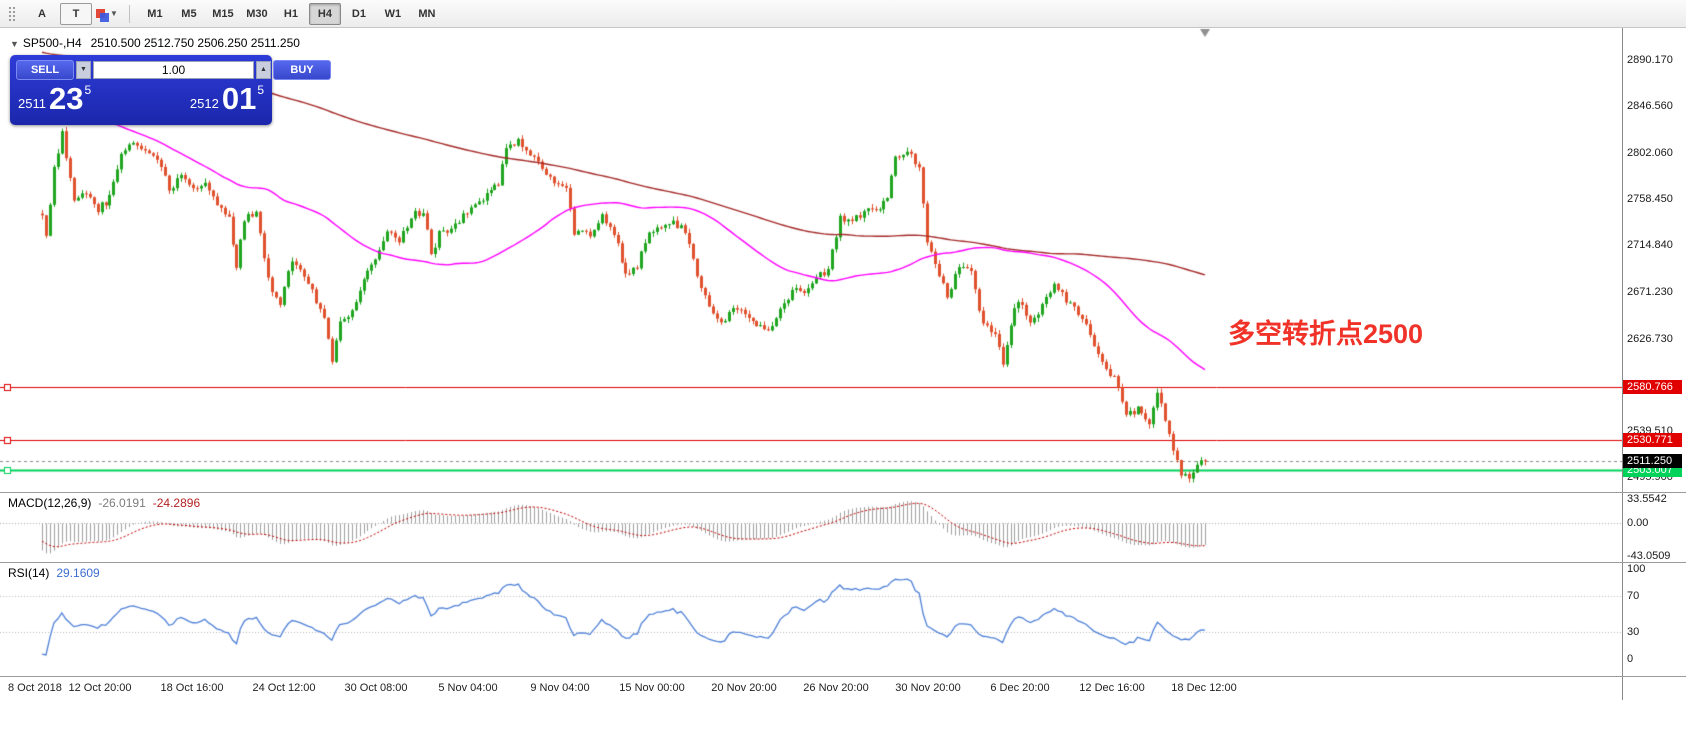 The height and width of the screenshot is (748, 1686). Describe the element at coordinates (1630, 659) in the screenshot. I see `scale-tick-label: 0` at that location.